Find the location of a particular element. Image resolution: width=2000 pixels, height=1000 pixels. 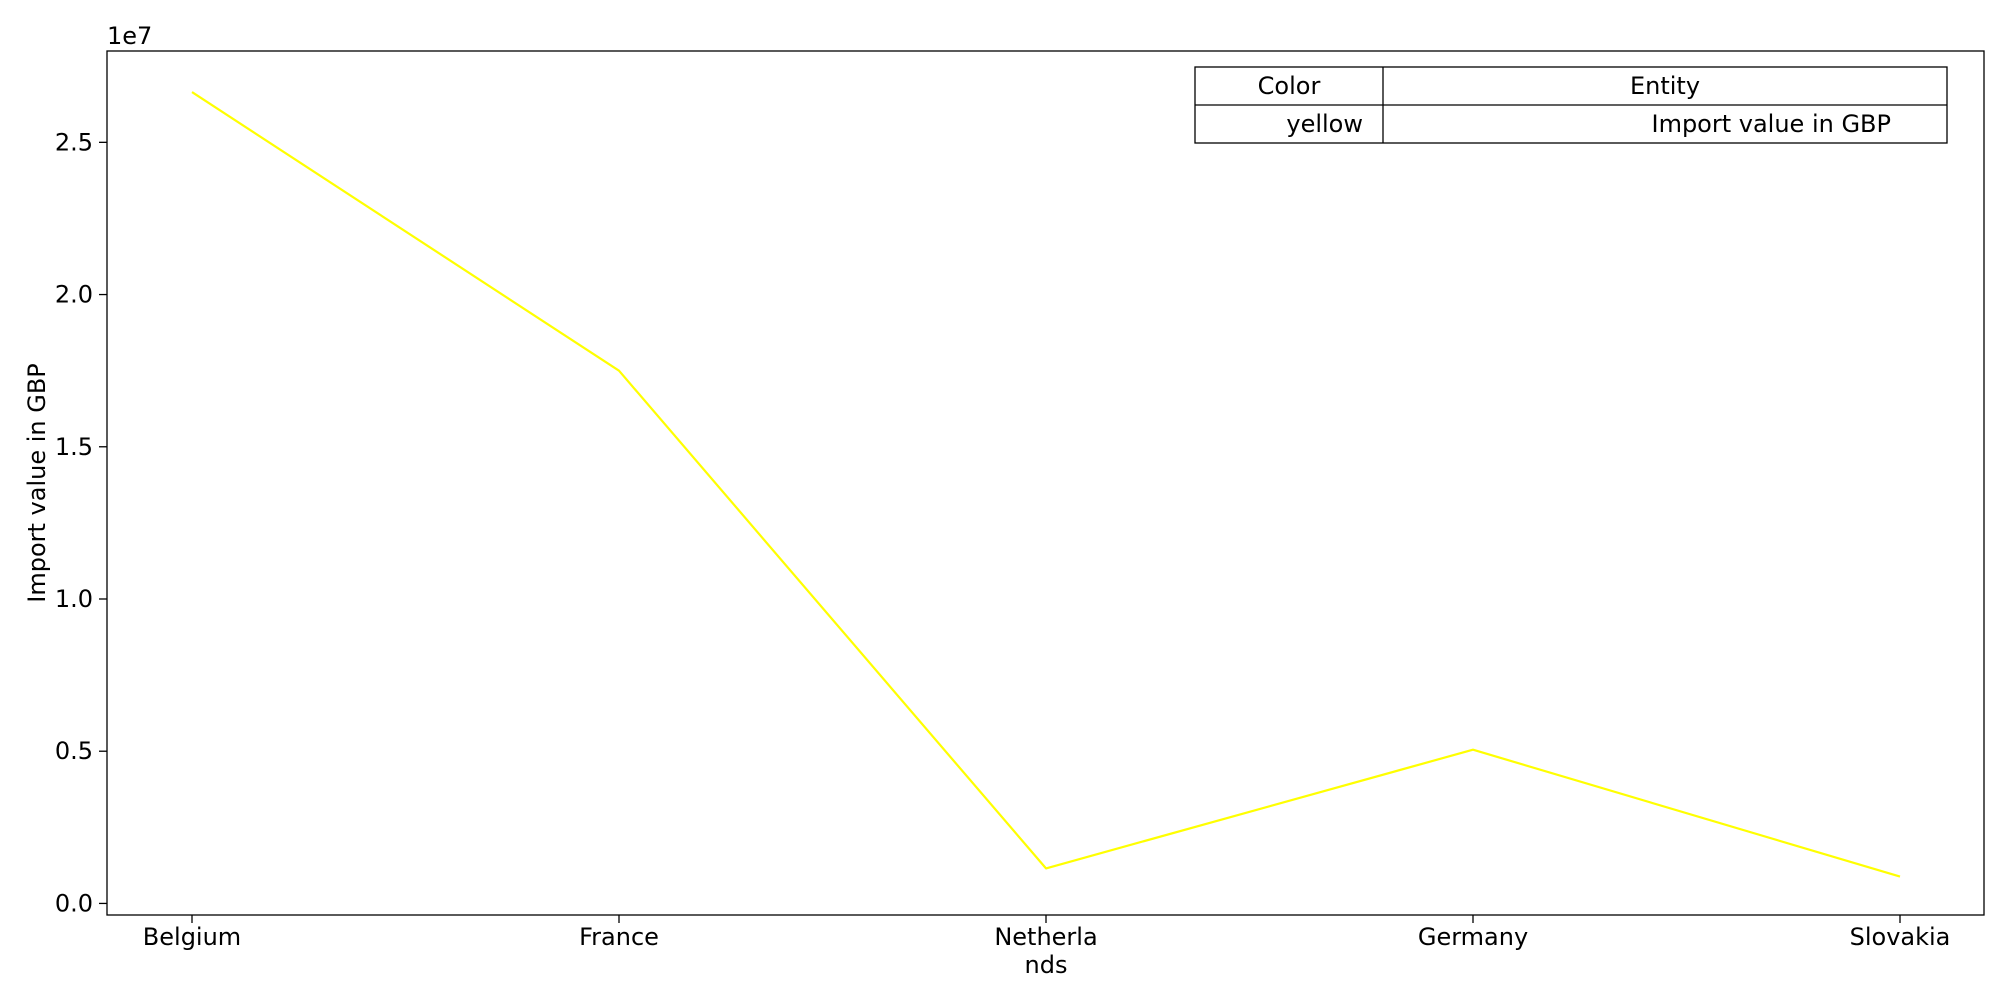

legend-table: Color Entity yellow Import value in GBP is located at coordinates (1571, 105).